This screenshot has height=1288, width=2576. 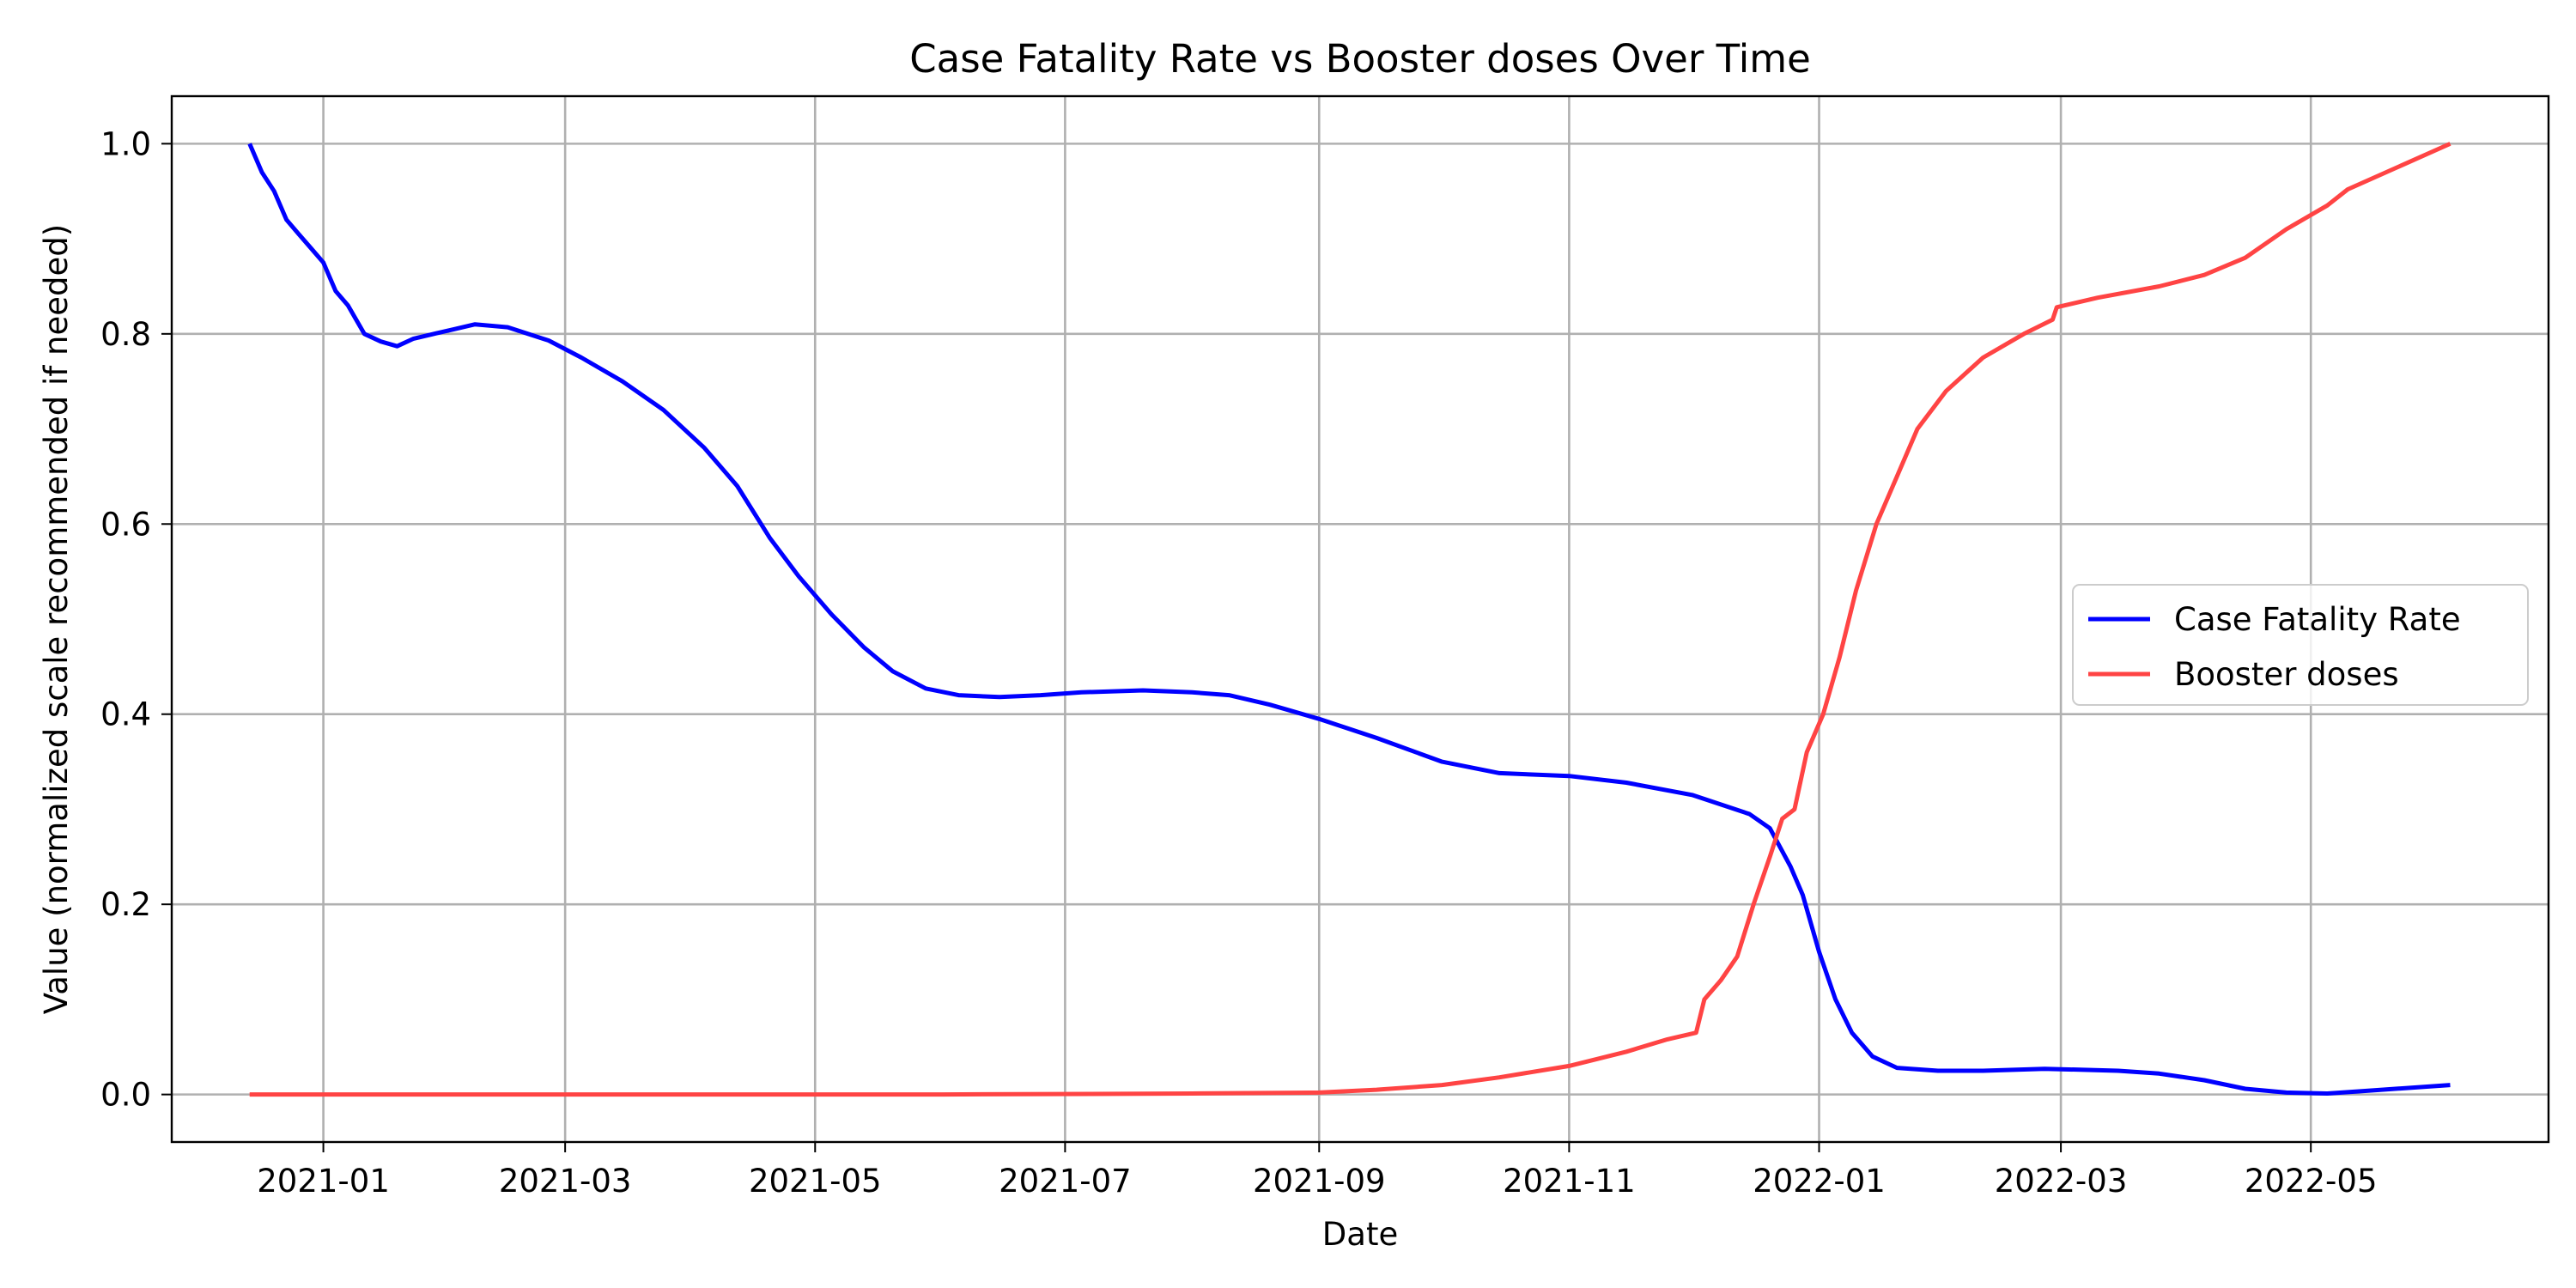 I want to click on y-tick-label: 0.6, so click(x=126, y=524).